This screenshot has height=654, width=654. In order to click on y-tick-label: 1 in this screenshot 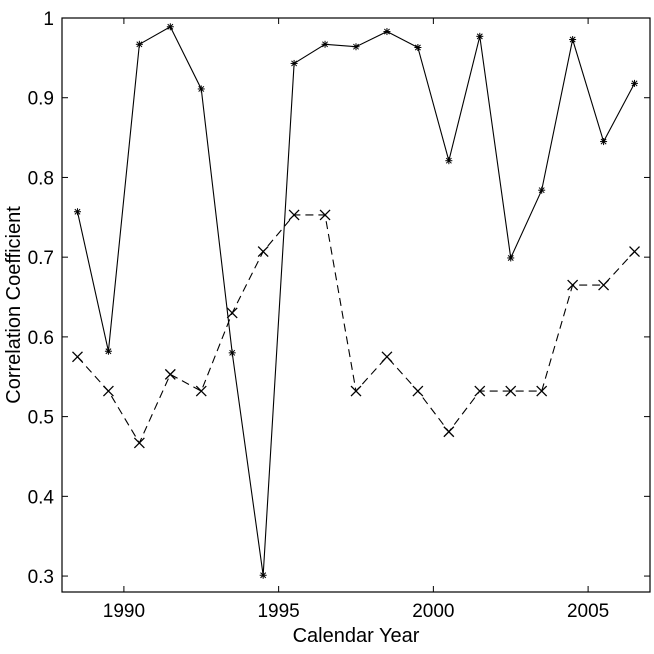, I will do `click(48, 19)`.